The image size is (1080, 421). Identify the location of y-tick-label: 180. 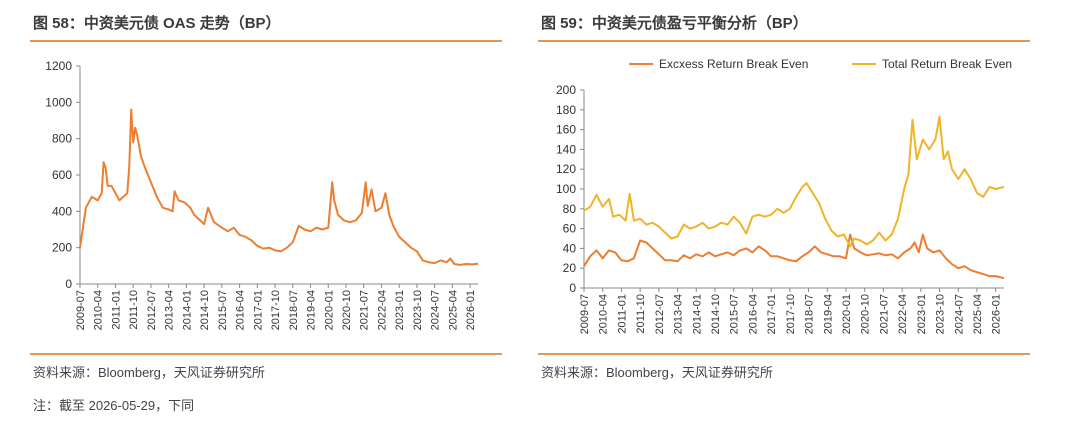
(566, 110).